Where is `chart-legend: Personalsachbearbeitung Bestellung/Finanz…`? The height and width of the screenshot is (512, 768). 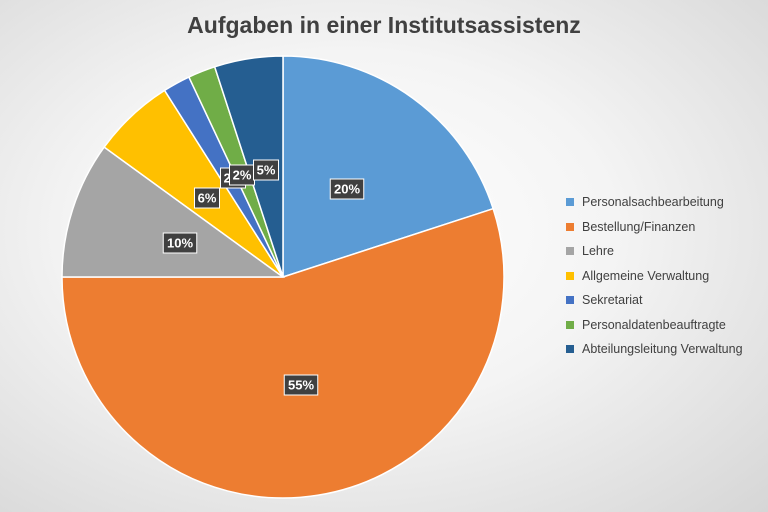 chart-legend: Personalsachbearbeitung Bestellung/Finanz… is located at coordinates (666, 276).